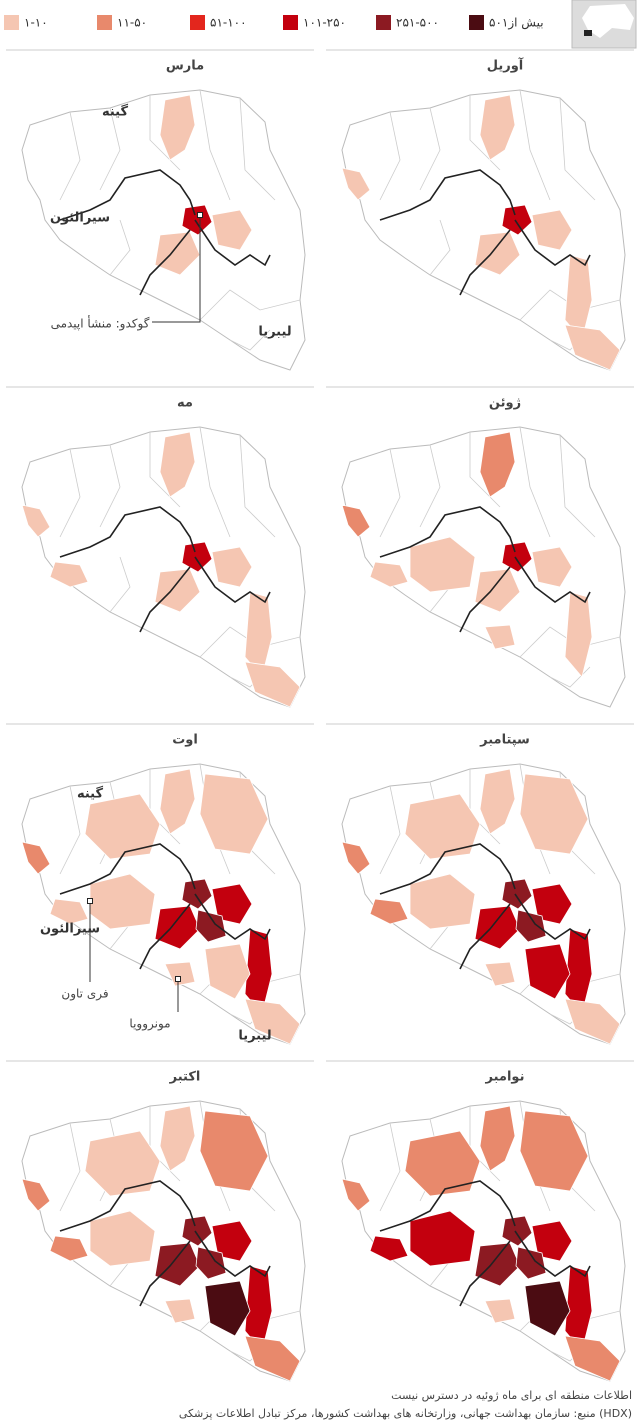  Describe the element at coordinates (254, 1036) in the screenshot. I see `country-label: لیبریا` at that location.